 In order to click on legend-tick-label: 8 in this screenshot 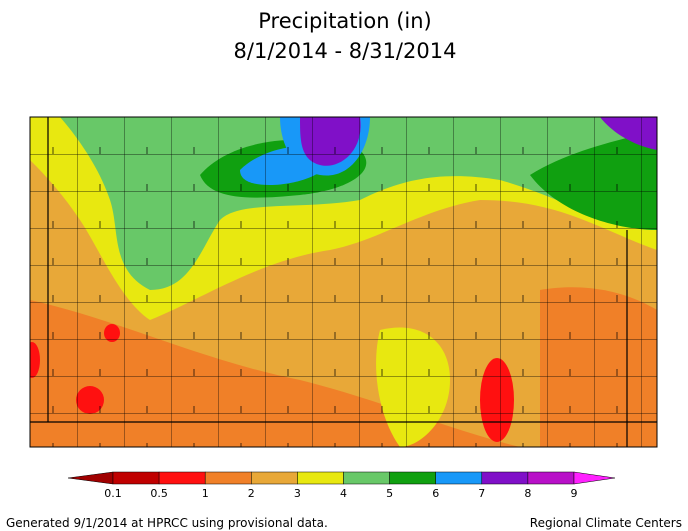, I will do `click(527, 493)`.